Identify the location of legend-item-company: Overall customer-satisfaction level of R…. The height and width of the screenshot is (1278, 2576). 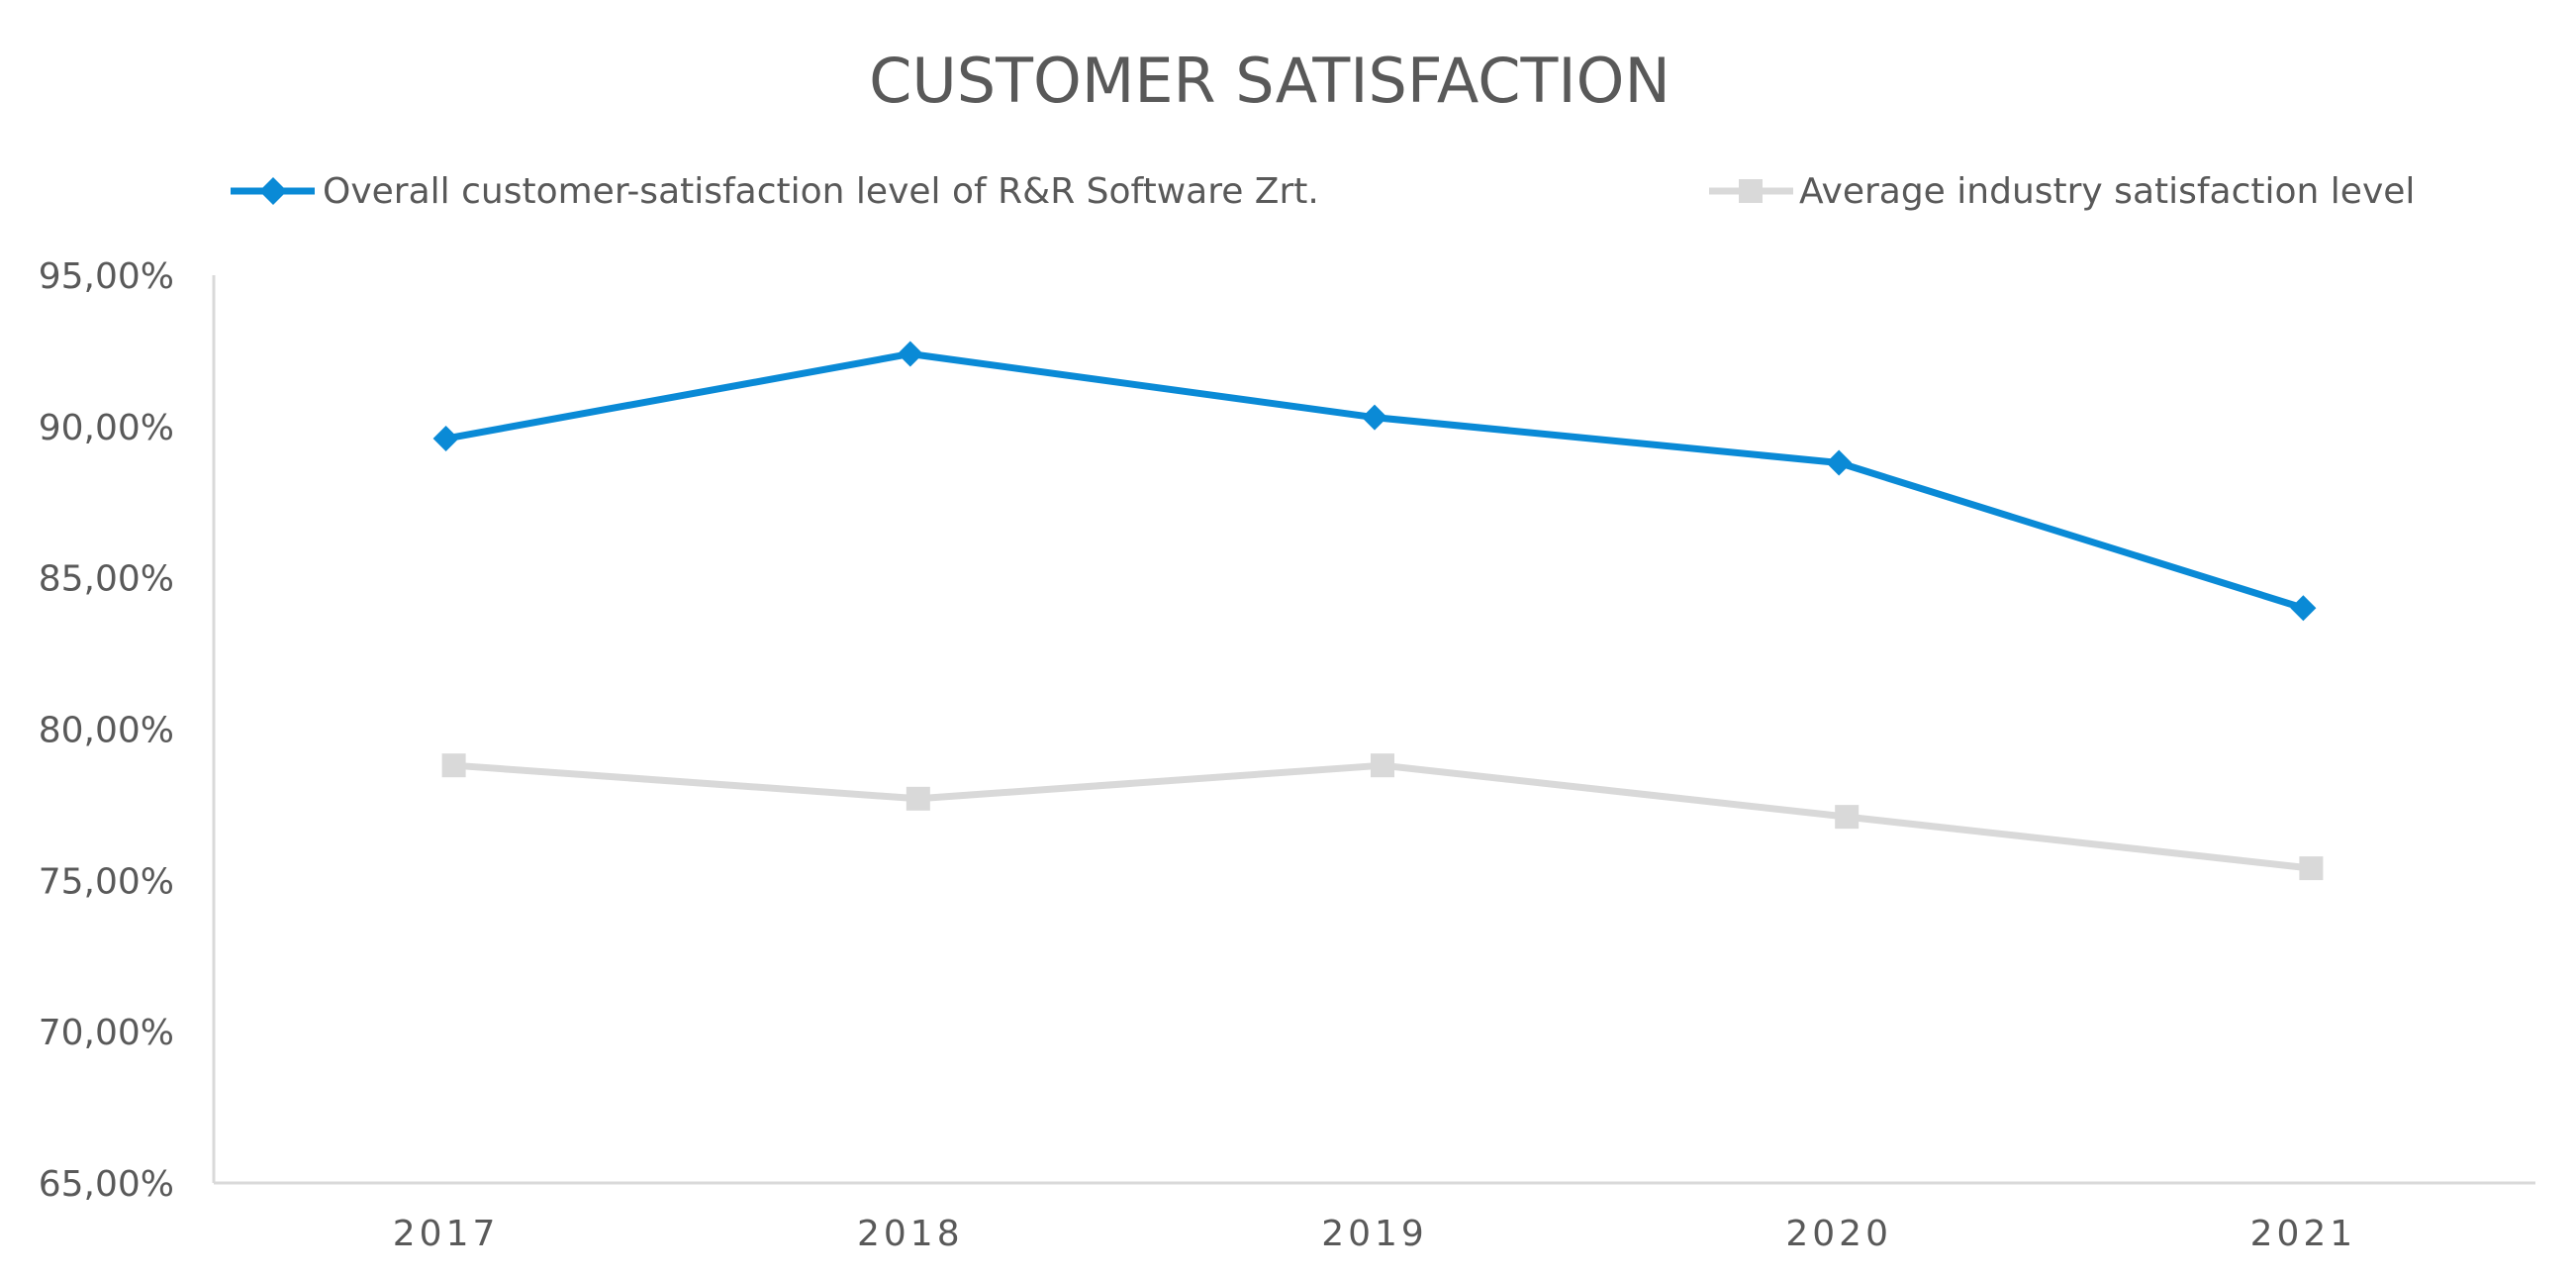
(775, 191).